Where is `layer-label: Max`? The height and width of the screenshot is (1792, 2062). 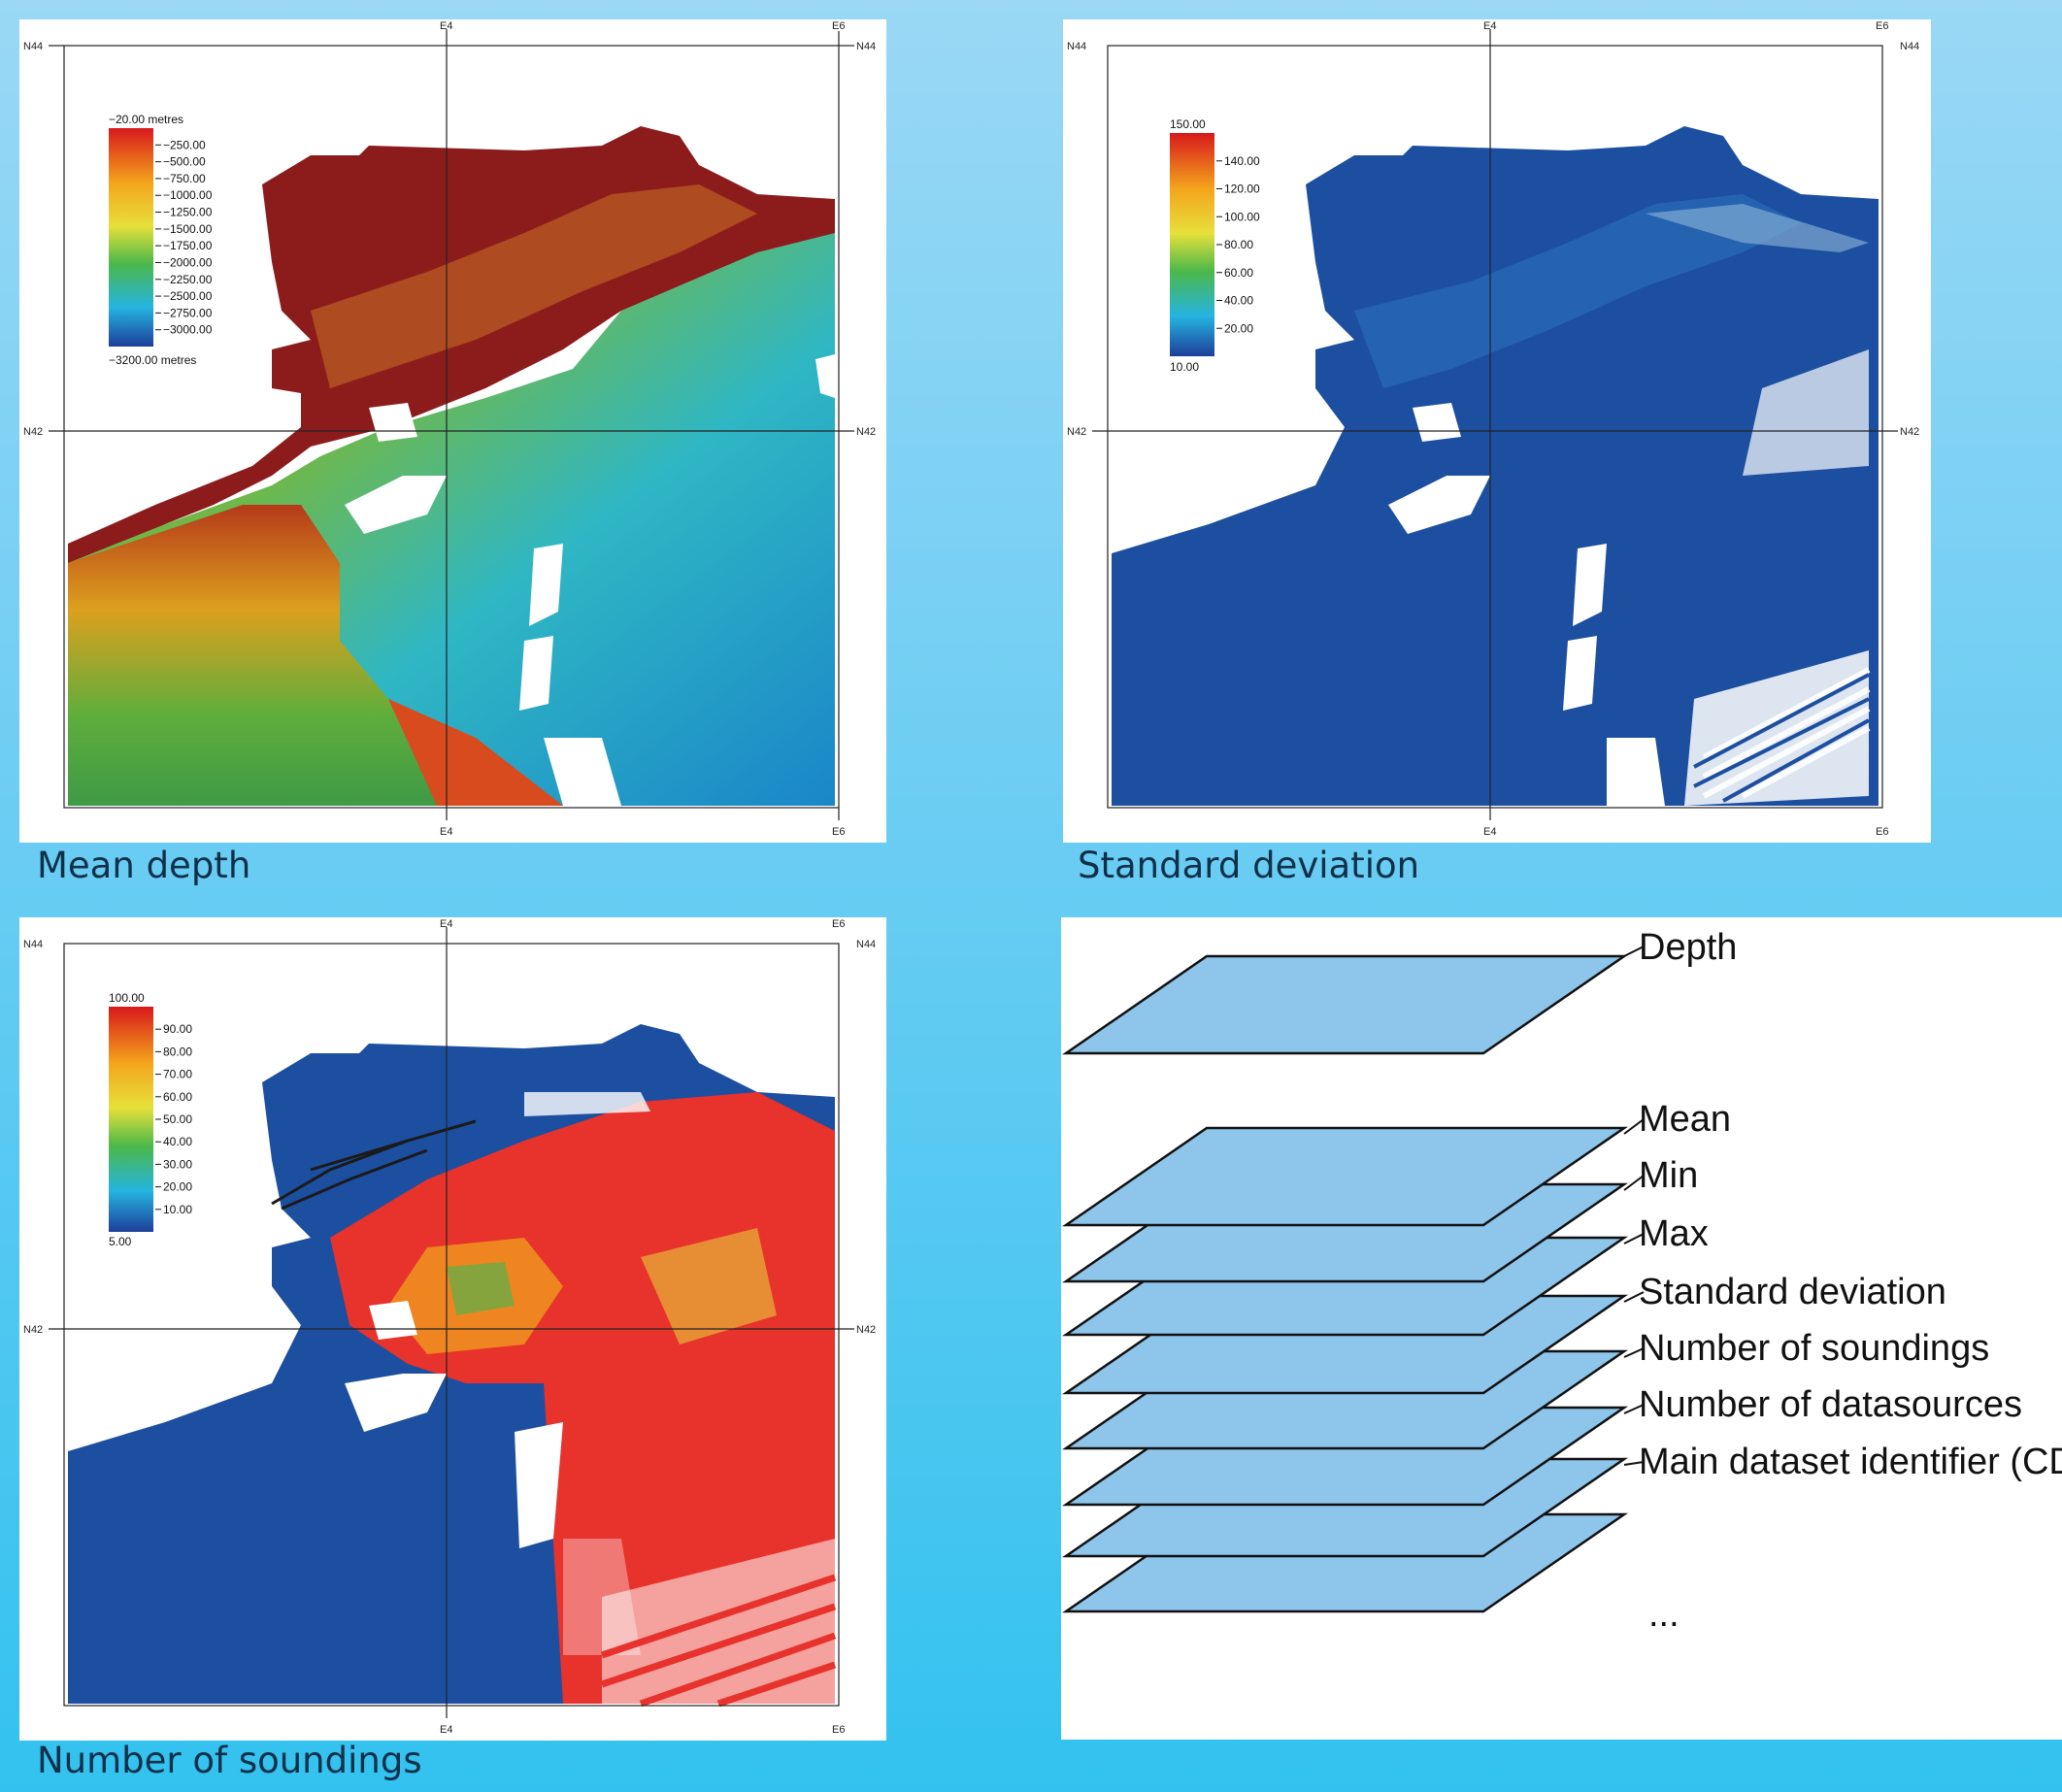
layer-label: Max is located at coordinates (1674, 1233).